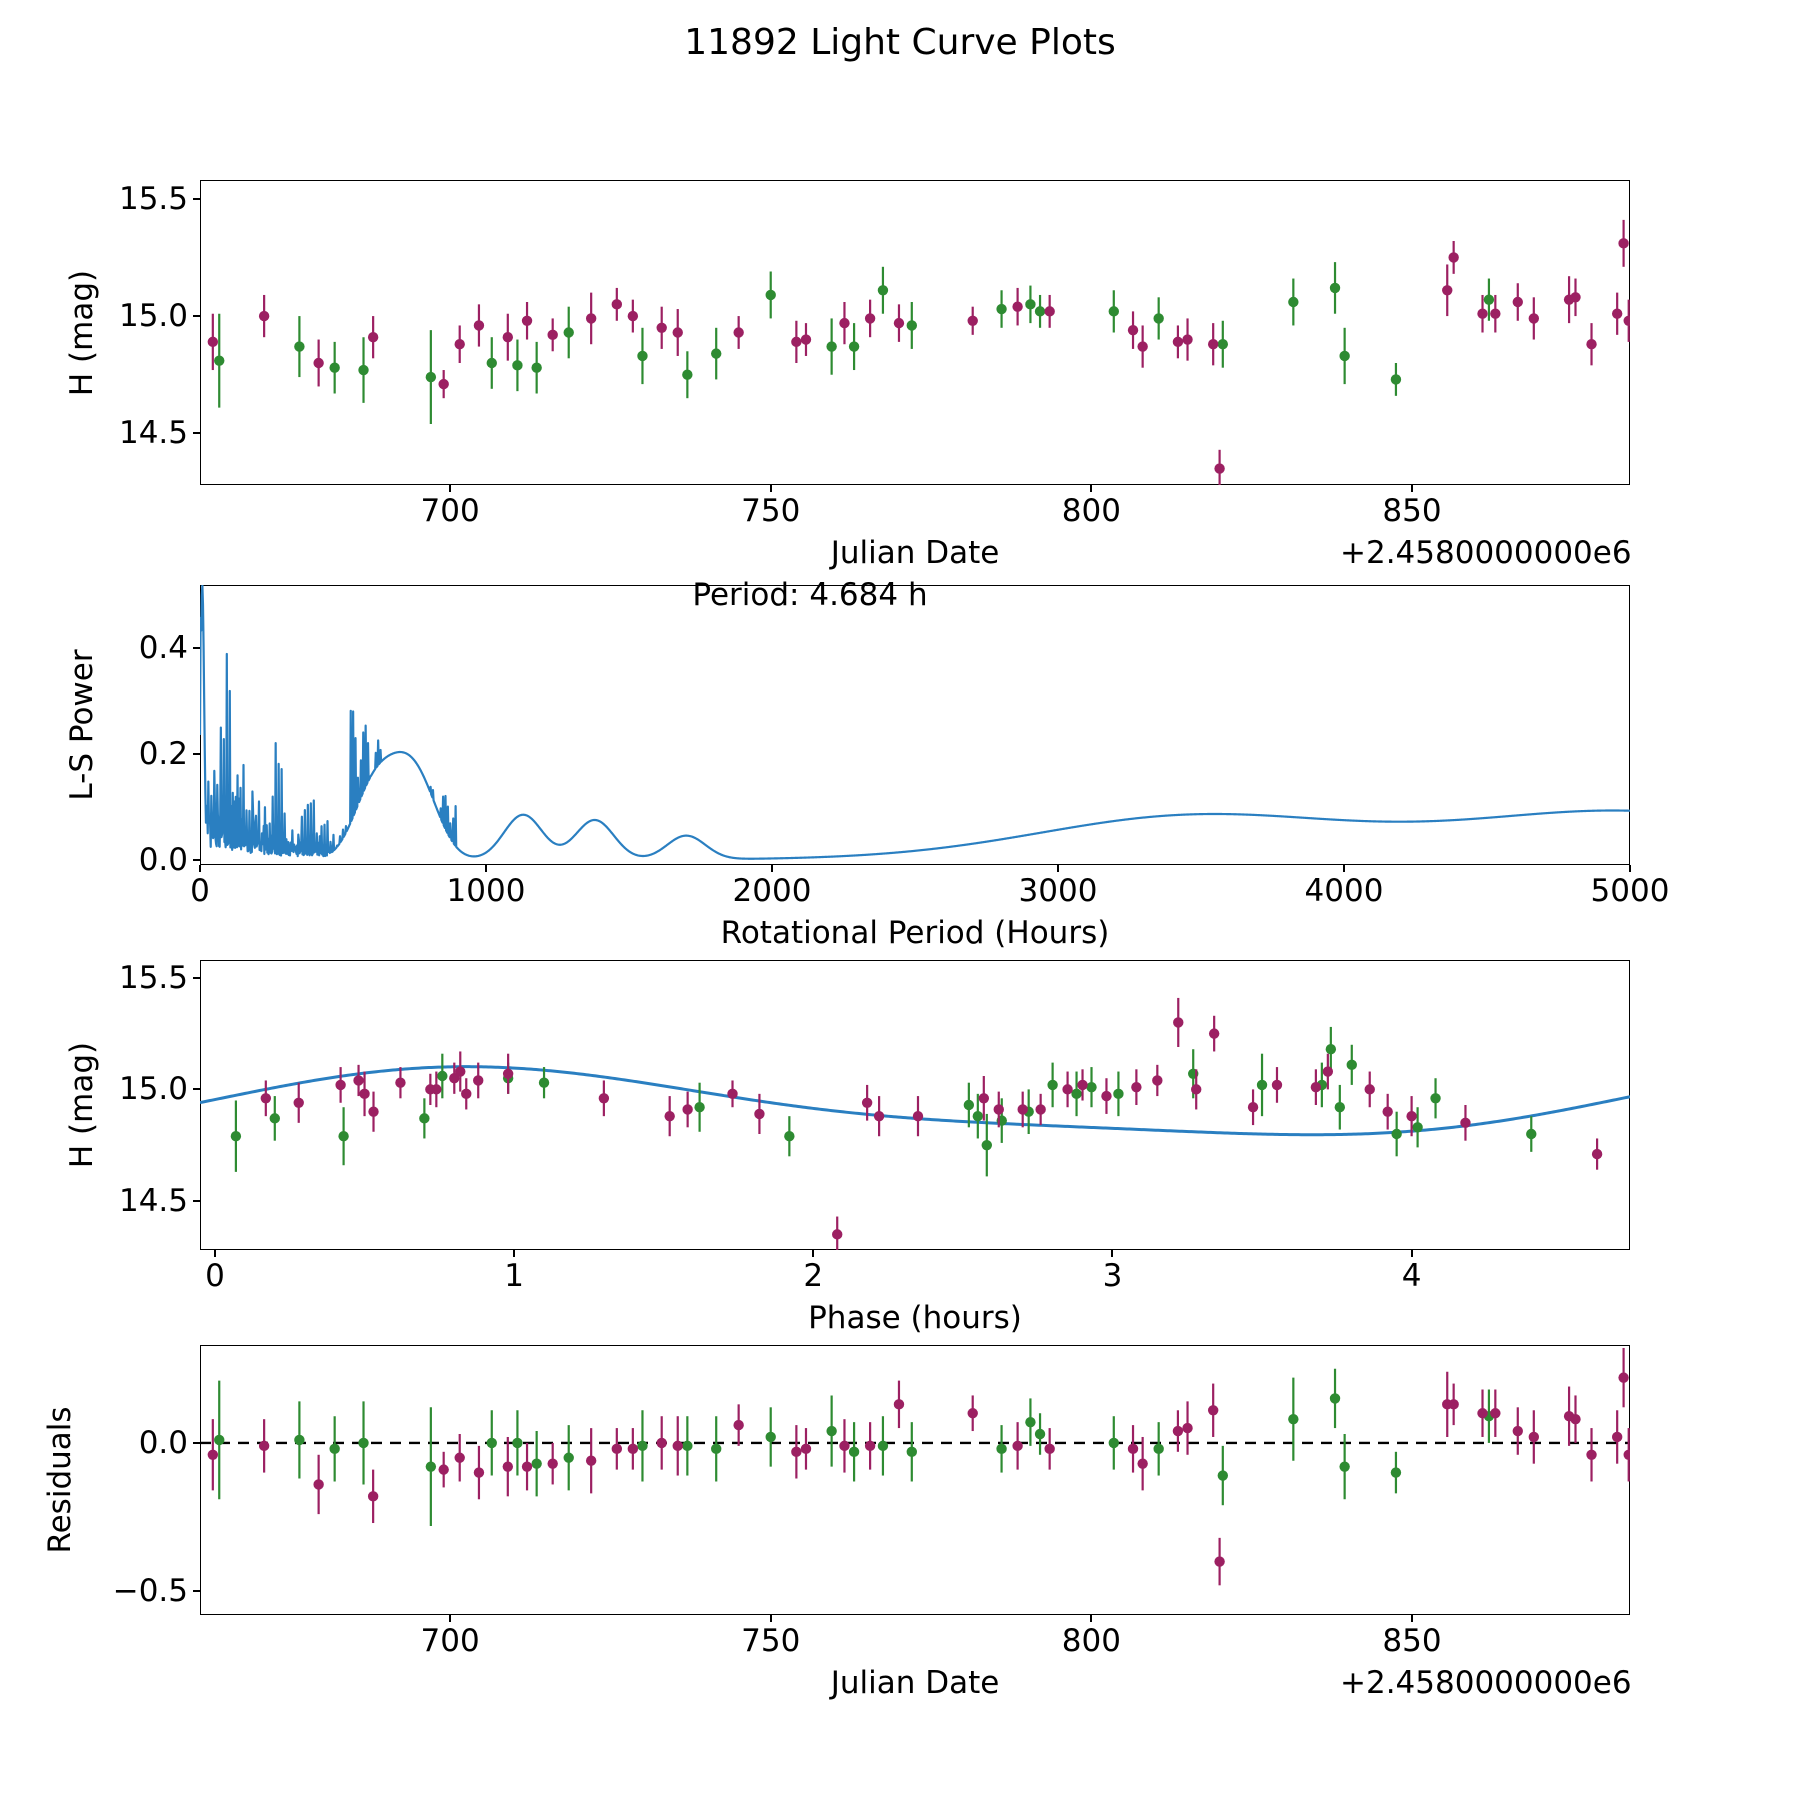 This screenshot has width=1800, height=1800. Describe the element at coordinates (918, 352) in the screenshot. I see `light-curve-plot-area` at that location.